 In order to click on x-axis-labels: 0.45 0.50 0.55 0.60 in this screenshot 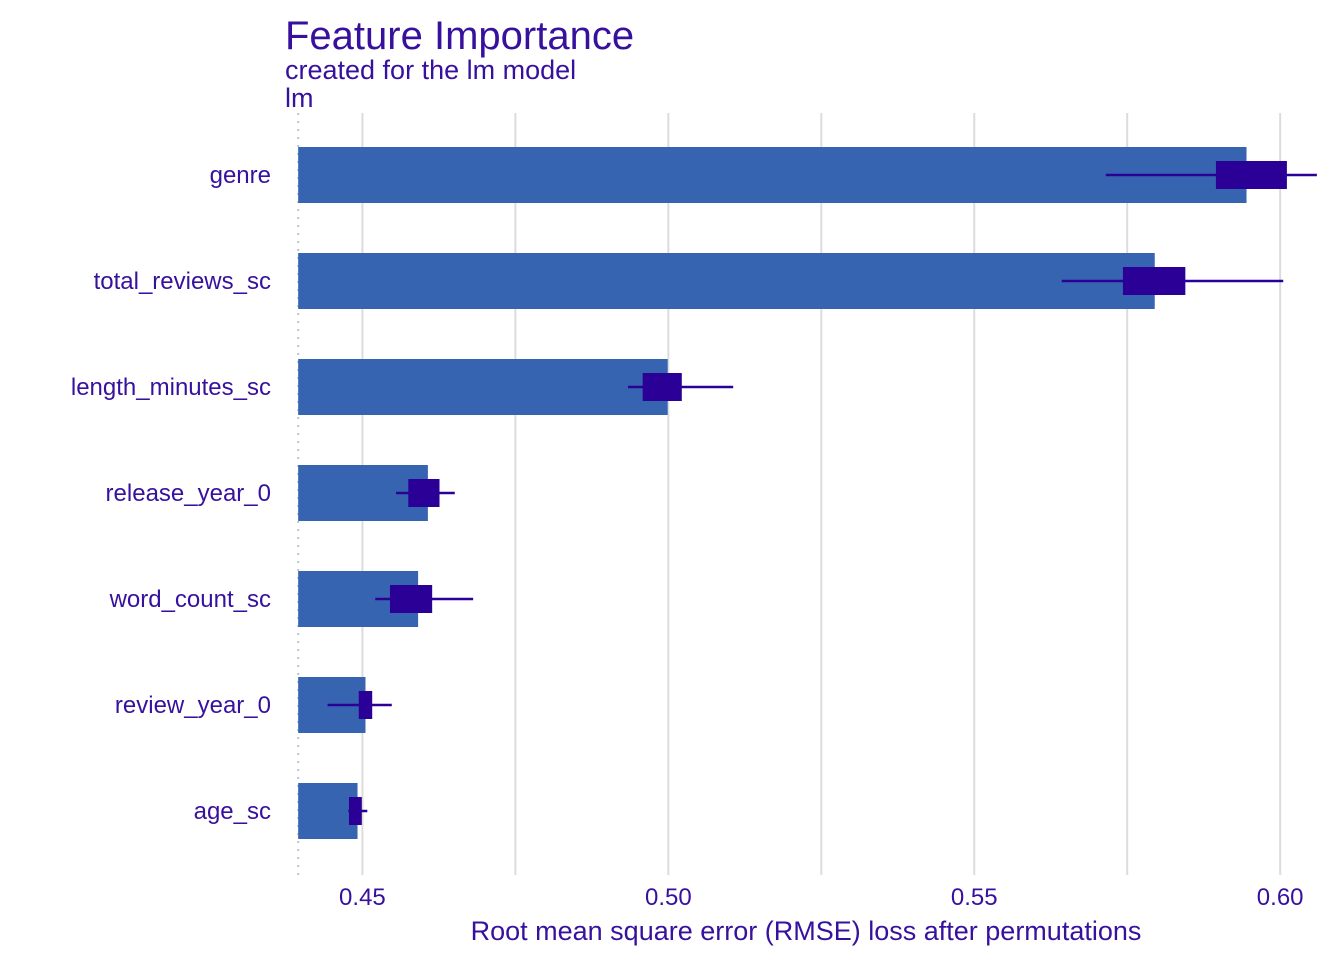, I will do `click(821, 897)`.